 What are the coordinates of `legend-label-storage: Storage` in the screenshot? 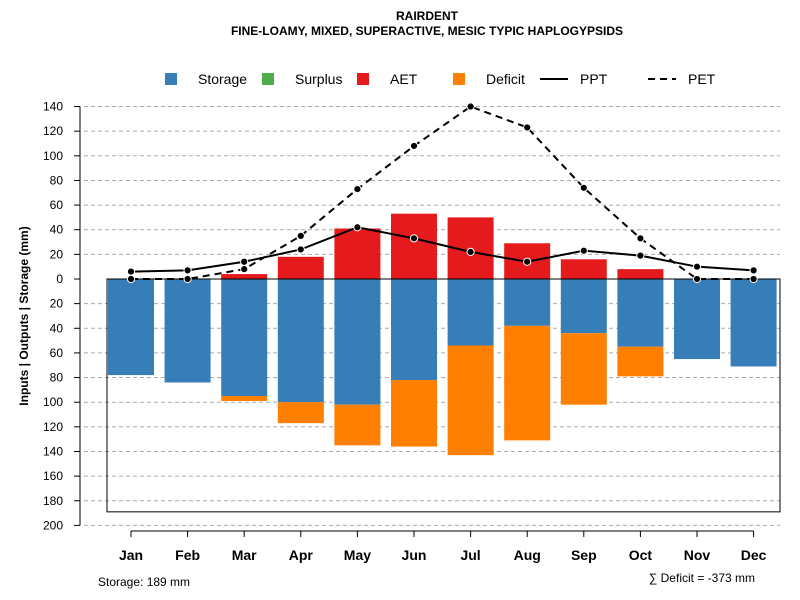 It's located at (222, 79).